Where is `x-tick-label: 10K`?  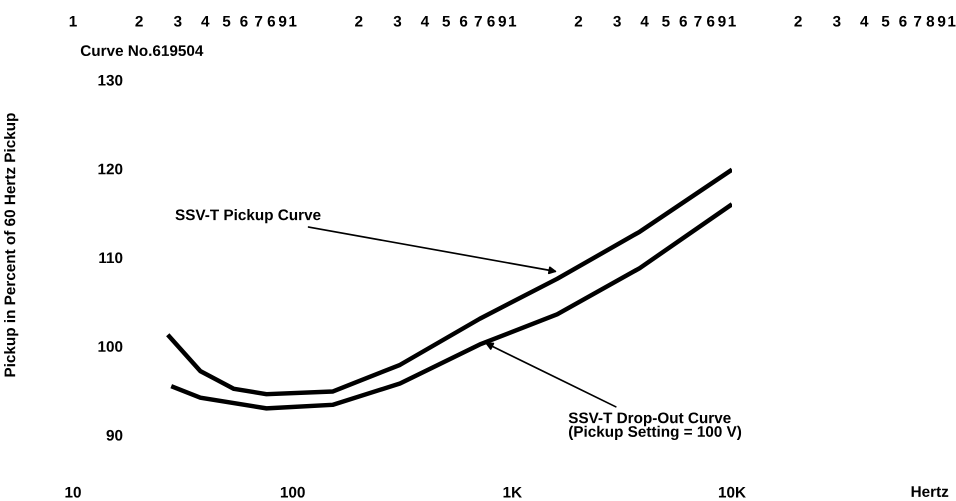
x-tick-label: 10K is located at coordinates (732, 492).